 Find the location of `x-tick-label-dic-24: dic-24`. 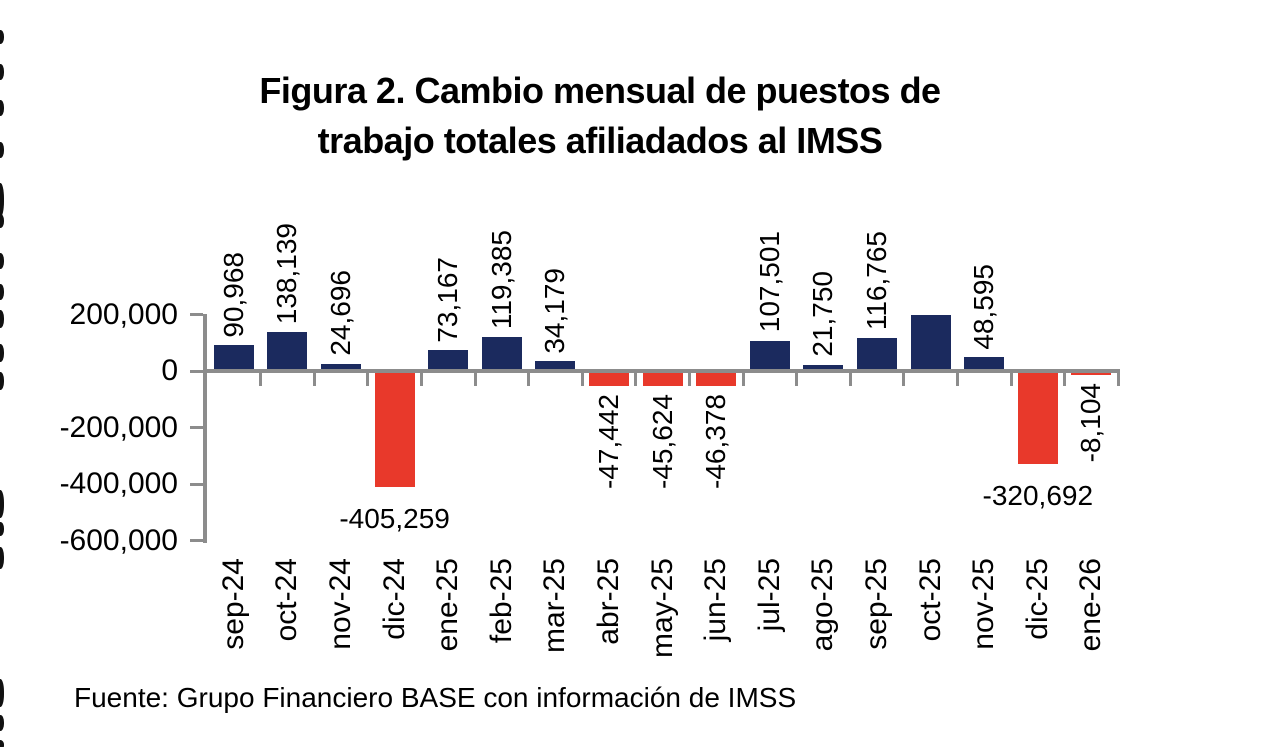

x-tick-label-dic-24: dic-24 is located at coordinates (394, 599).